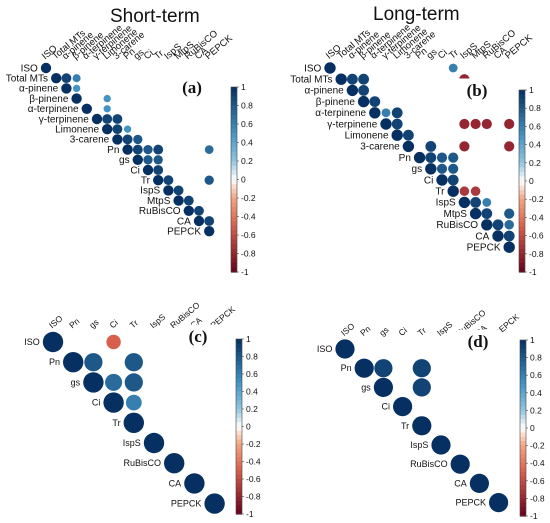  What do you see at coordinates (352, 124) in the screenshot?
I see `row-label-terpinene: γ-terpinene` at bounding box center [352, 124].